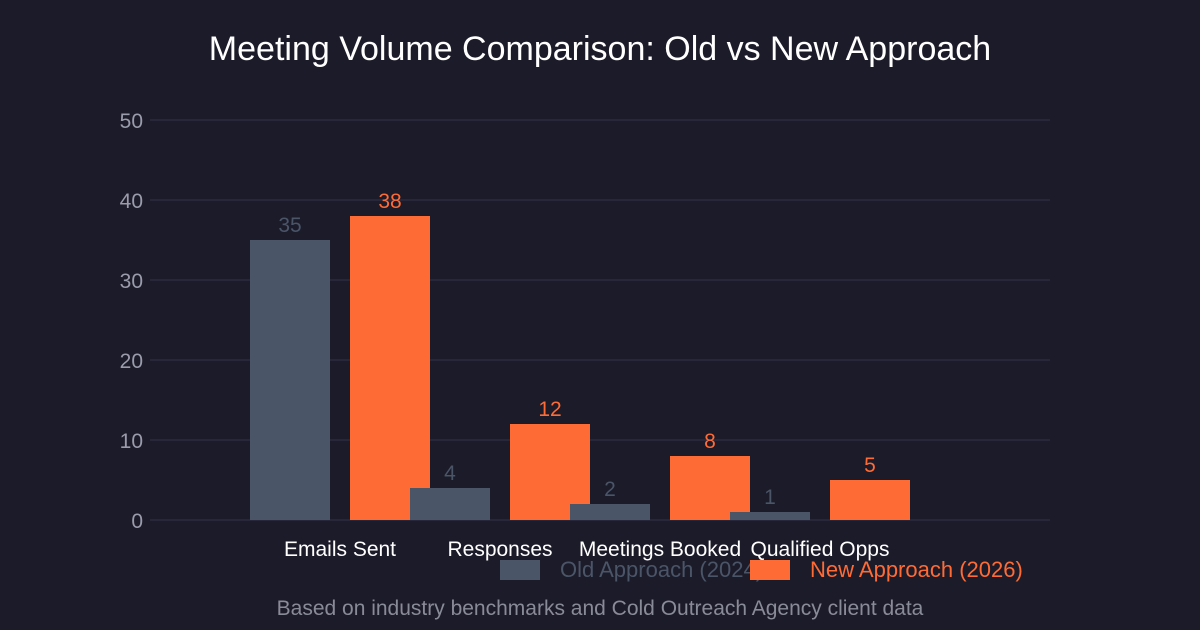 The image size is (1200, 630). Describe the element at coordinates (710, 441) in the screenshot. I see `data-label: 8` at that location.